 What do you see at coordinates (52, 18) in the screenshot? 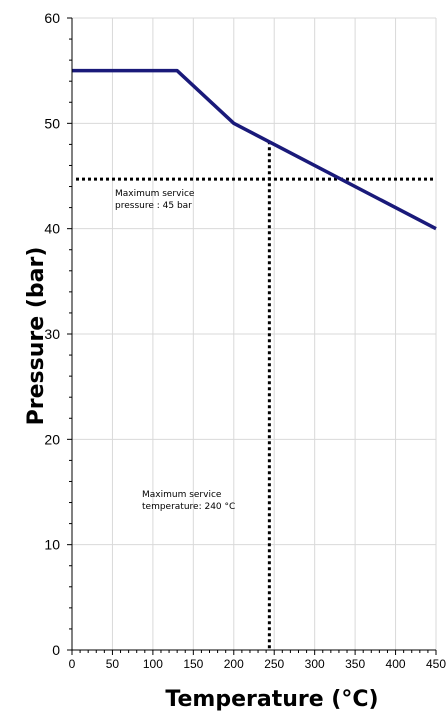
I see `y-tick-label: 60` at bounding box center [52, 18].